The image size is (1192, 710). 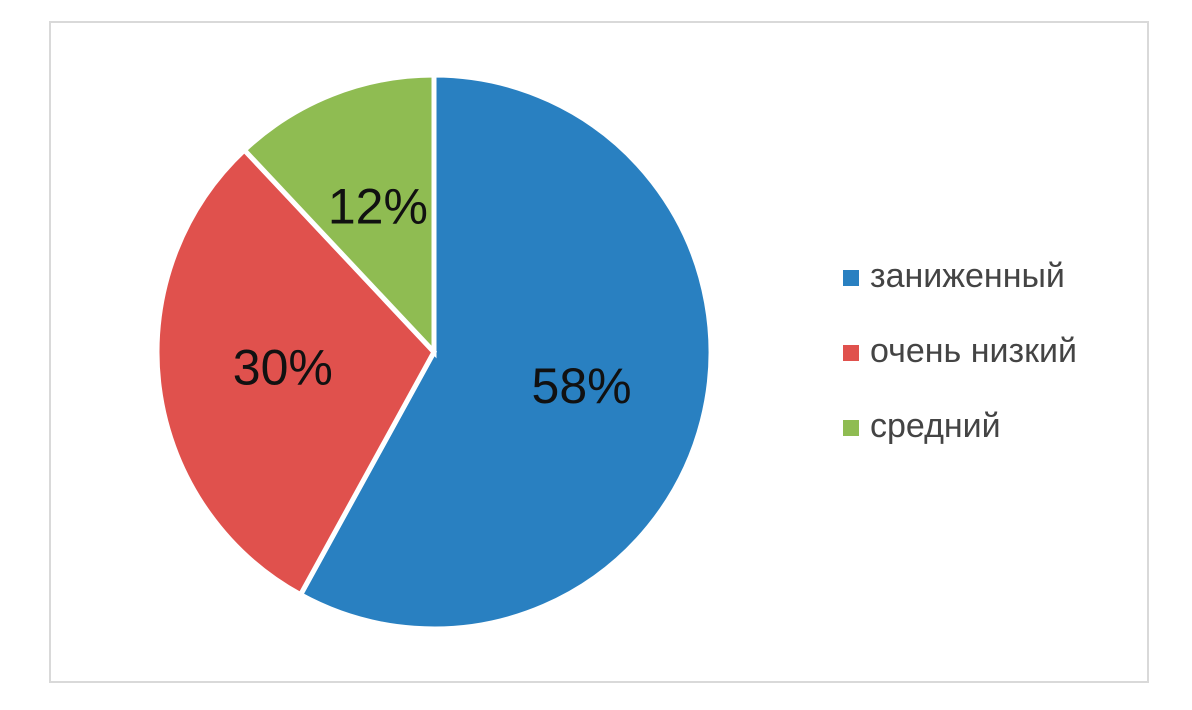 I want to click on data-label: 58%, so click(x=582, y=386).